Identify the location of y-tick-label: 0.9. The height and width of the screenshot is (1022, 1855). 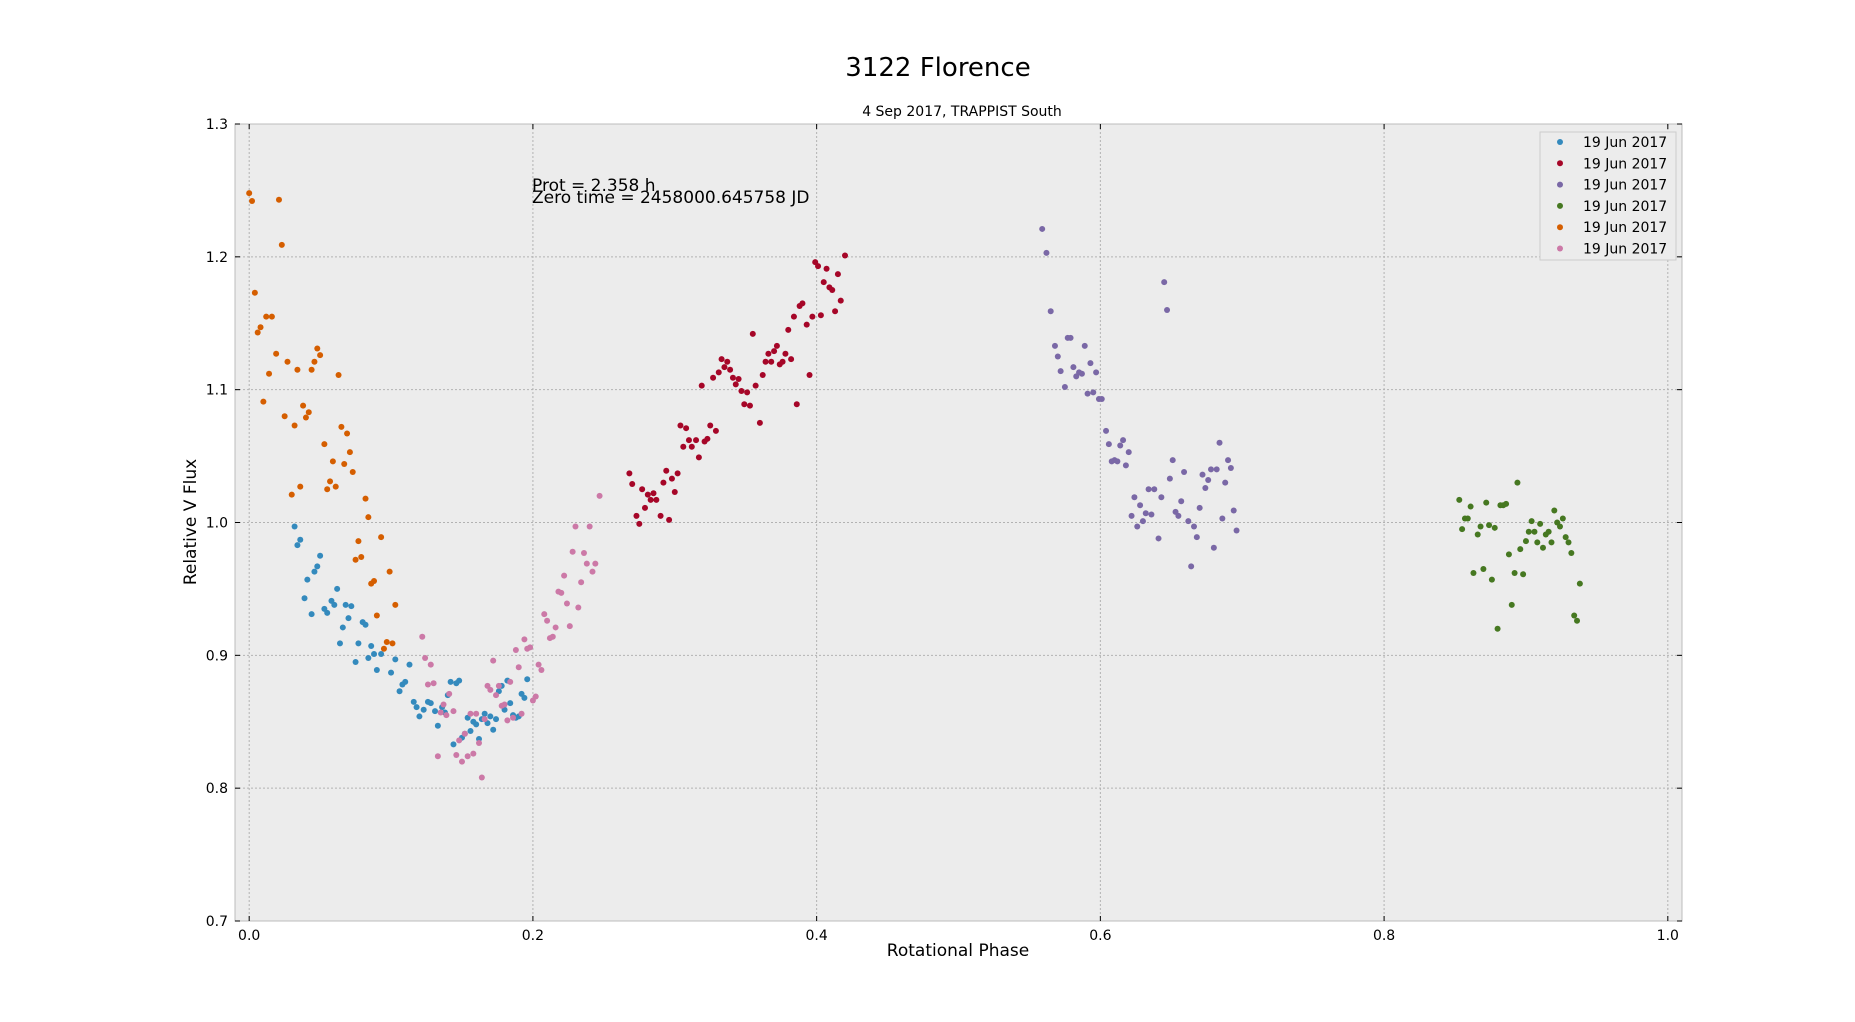
(217, 656).